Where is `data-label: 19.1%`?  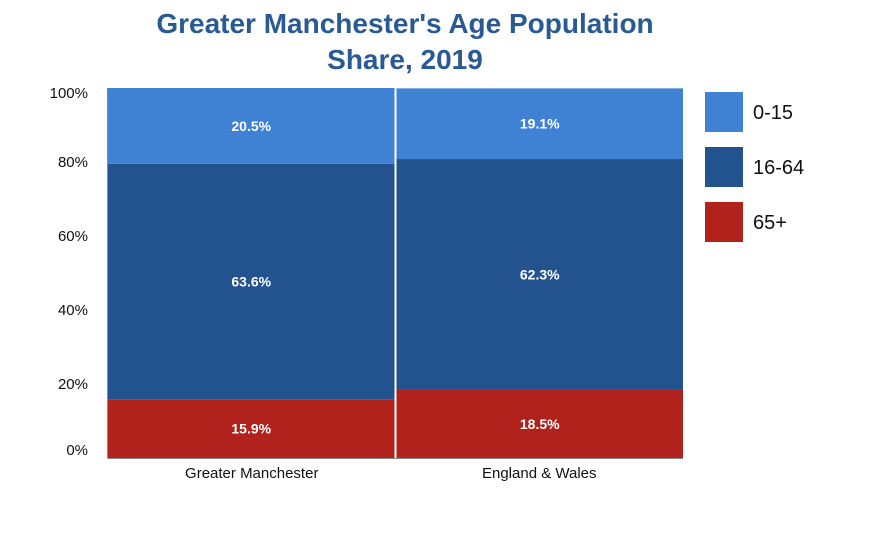
data-label: 19.1% is located at coordinates (540, 124).